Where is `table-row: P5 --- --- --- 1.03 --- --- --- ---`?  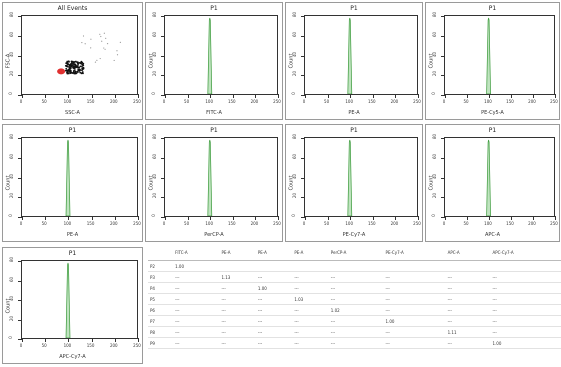
table-row: P5 --- --- --- 1.03 --- --- --- --- is located at coordinates (354, 299).